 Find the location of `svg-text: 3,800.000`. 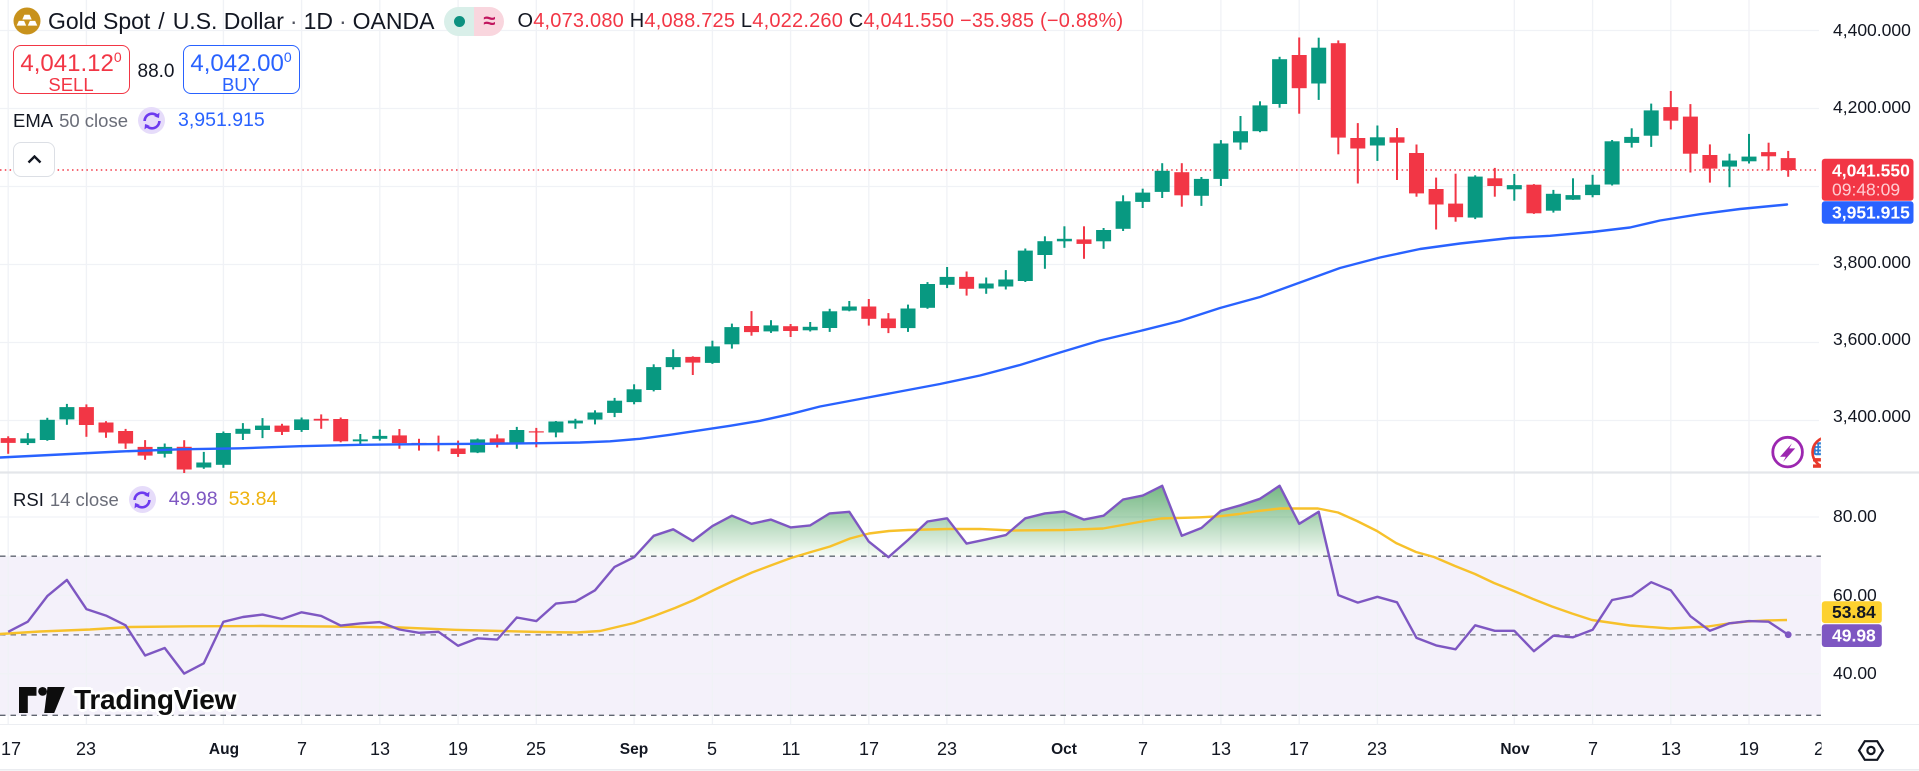

svg-text: 3,800.000 is located at coordinates (1872, 262).